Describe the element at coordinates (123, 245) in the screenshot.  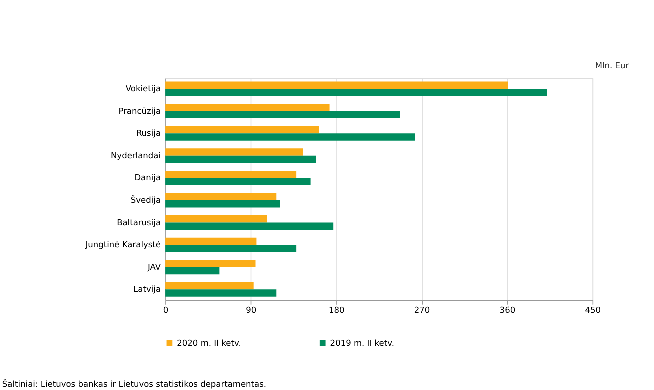
I see `y-tick-label: Jungtinė Karalystė` at that location.